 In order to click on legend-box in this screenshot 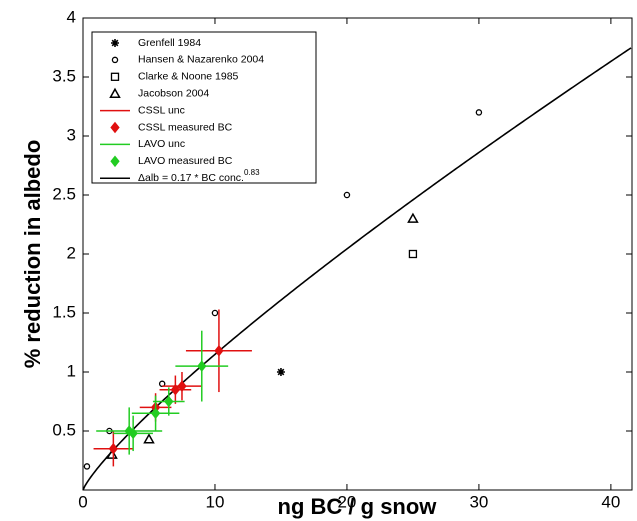, I will do `click(204, 107)`.